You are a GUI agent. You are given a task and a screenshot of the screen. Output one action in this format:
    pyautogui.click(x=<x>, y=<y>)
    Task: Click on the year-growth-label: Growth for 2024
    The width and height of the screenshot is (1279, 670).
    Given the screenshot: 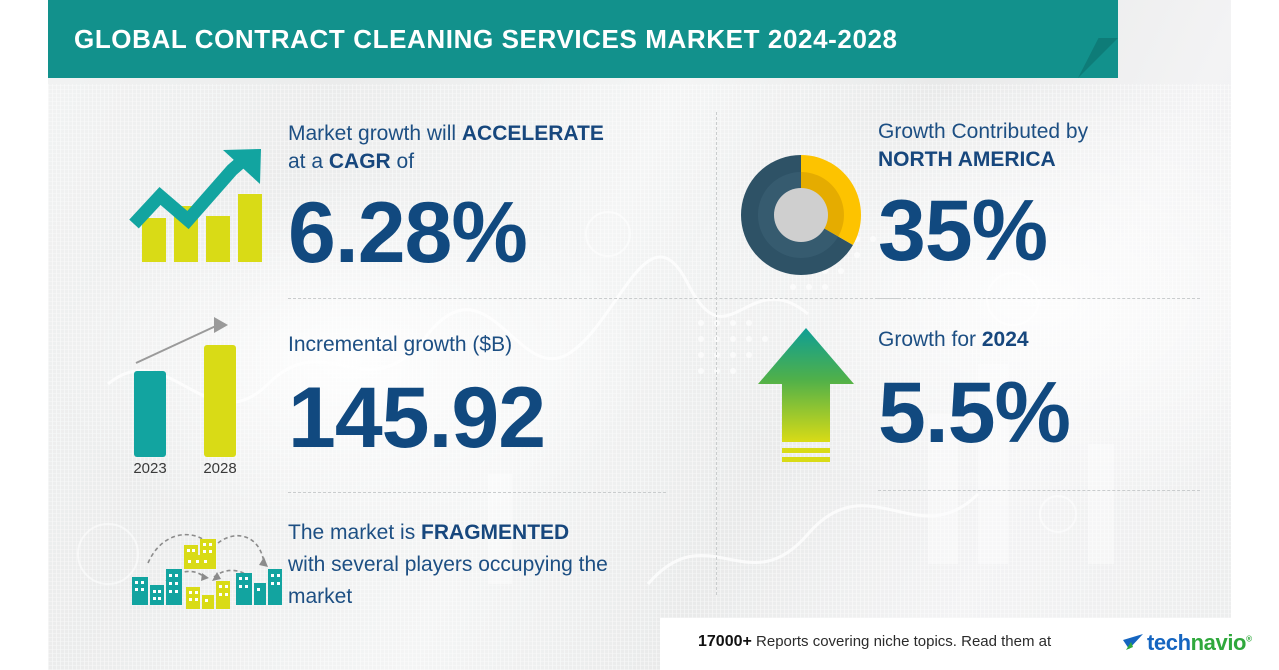 What is the action you would take?
    pyautogui.click(x=953, y=340)
    